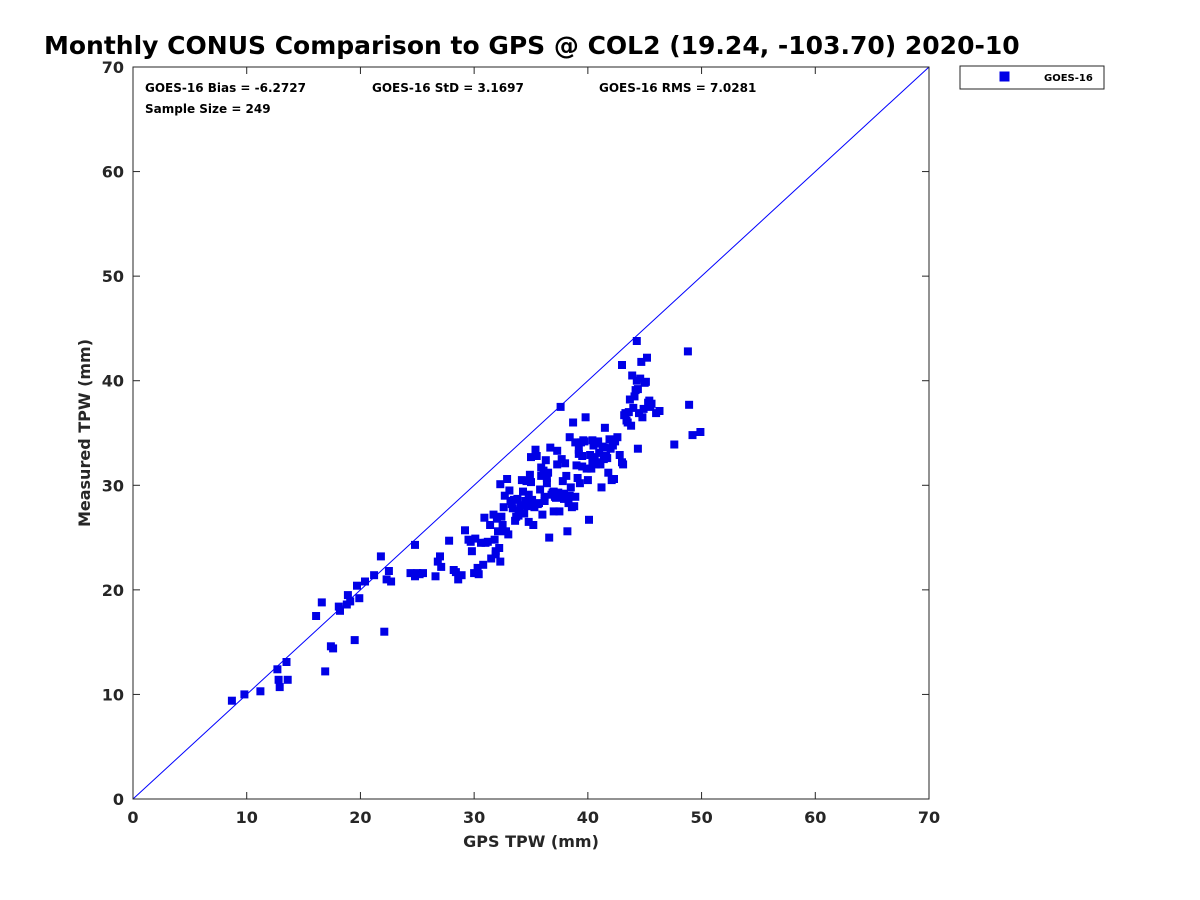 This screenshot has width=1200, height=900. I want to click on legend-label-goes16: GOES-16, so click(1068, 78).